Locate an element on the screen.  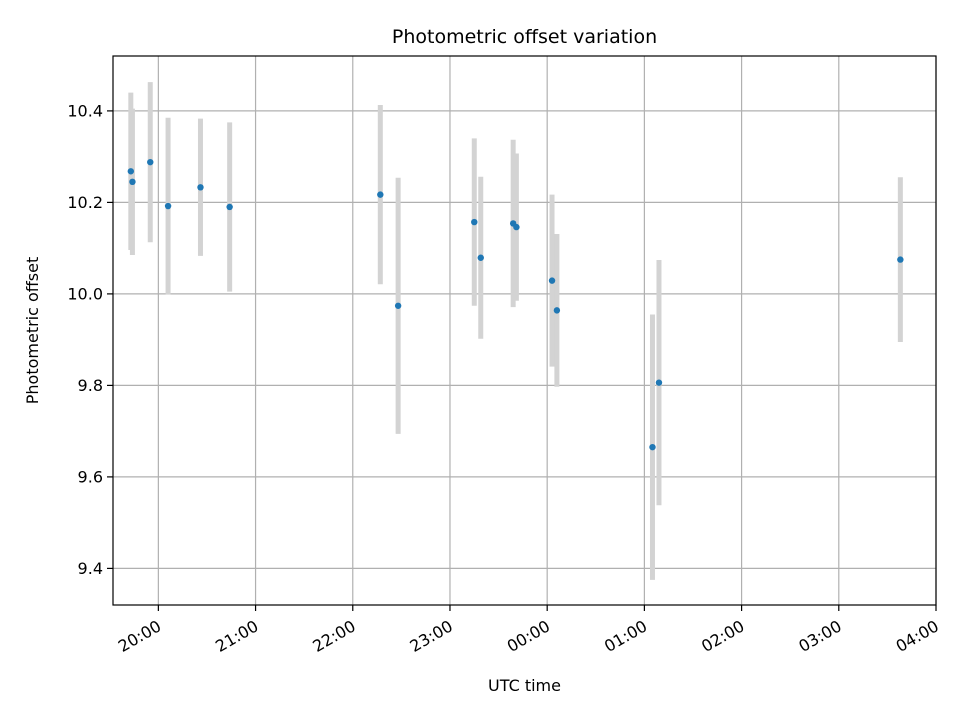
y-tick-label: 10.2 is located at coordinates (85, 202).